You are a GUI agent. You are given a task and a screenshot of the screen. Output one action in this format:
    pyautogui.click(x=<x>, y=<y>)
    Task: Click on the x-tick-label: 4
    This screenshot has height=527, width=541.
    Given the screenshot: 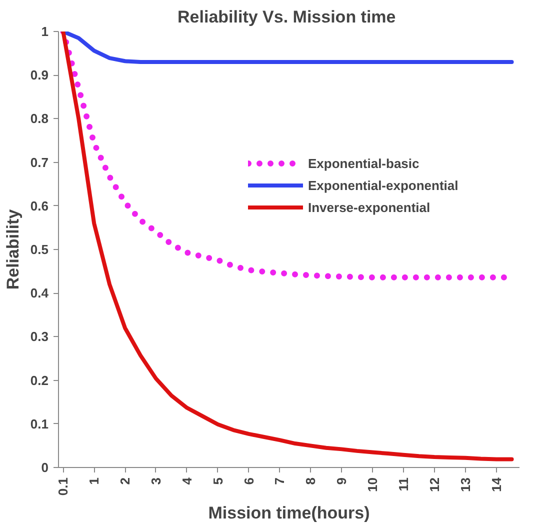 What is the action you would take?
    pyautogui.click(x=186, y=480)
    